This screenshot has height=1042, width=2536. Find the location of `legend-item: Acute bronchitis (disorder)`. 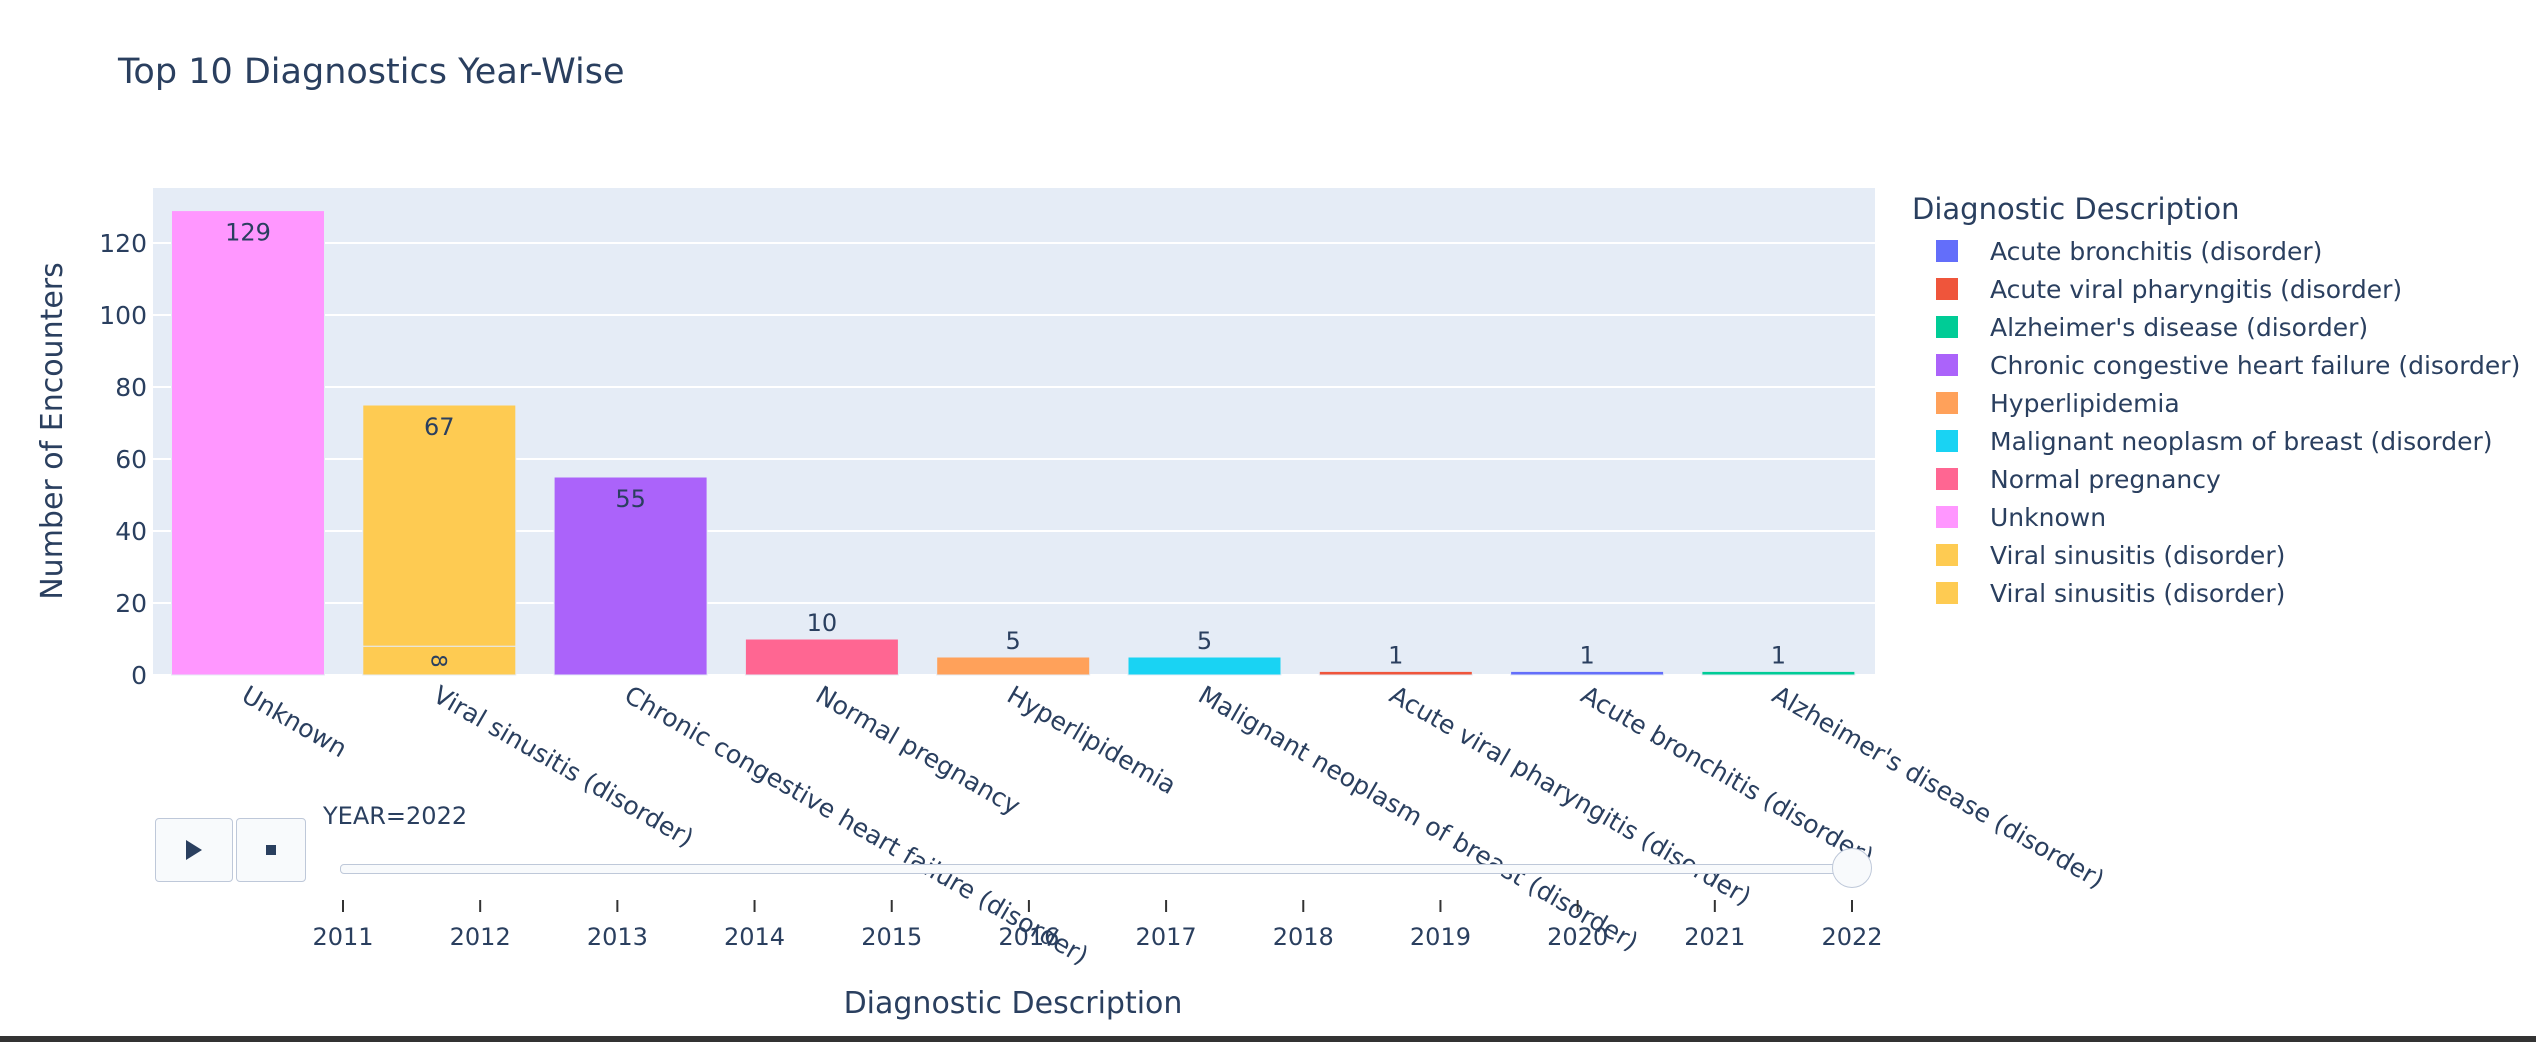

legend-item: Acute bronchitis (disorder) is located at coordinates (2216, 251).